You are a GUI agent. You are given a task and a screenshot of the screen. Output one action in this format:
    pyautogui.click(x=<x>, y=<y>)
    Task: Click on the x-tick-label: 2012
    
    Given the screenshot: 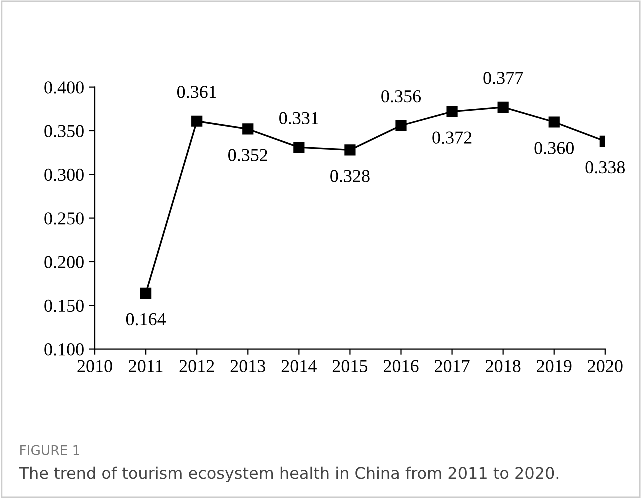 What is the action you would take?
    pyautogui.click(x=197, y=366)
    